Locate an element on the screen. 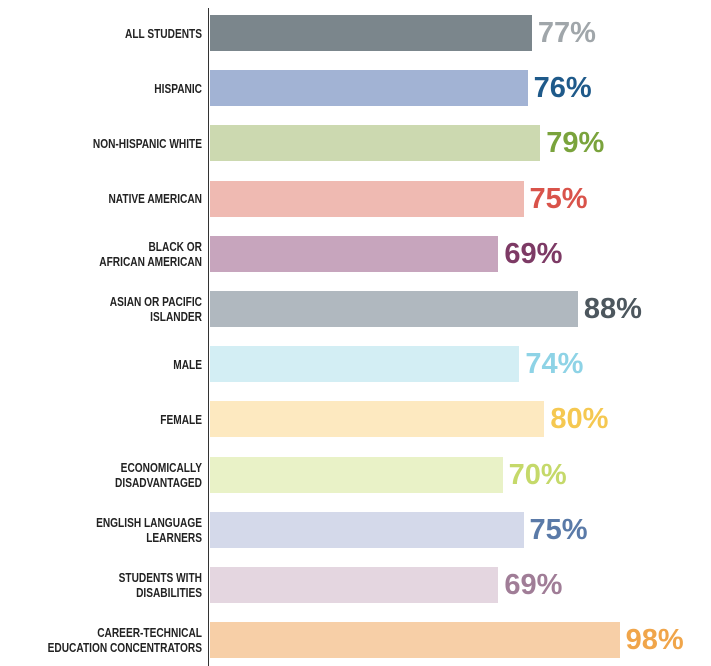 The height and width of the screenshot is (666, 711). category-label: ENGLISH LANGUAGE LEARNERS is located at coordinates (149, 529).